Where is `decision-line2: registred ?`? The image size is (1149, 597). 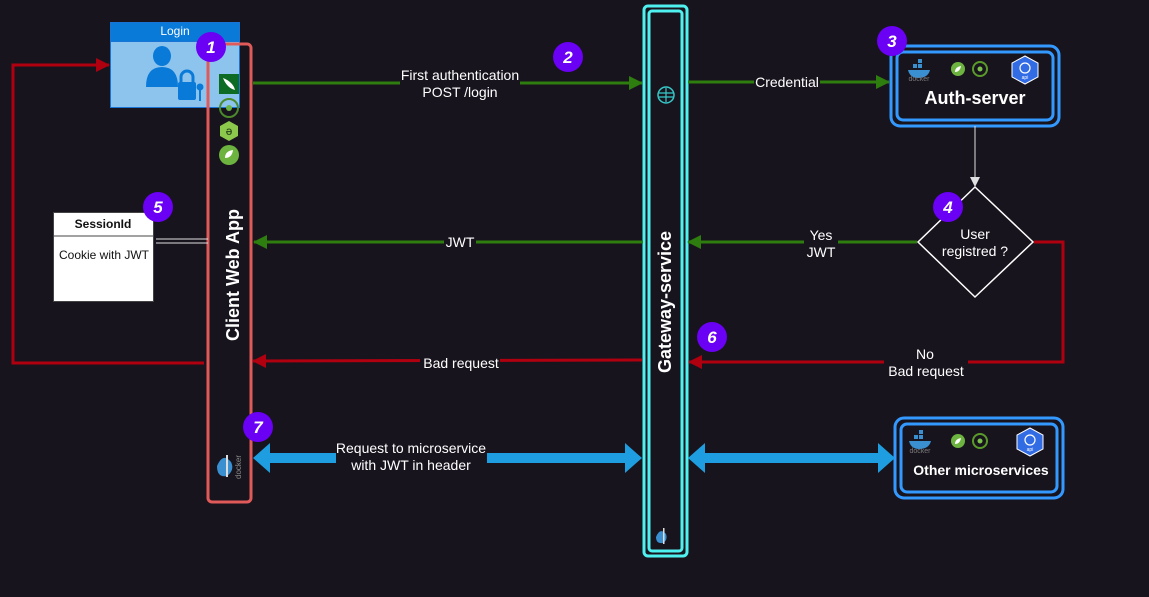
decision-line2: registred ? is located at coordinates (975, 251).